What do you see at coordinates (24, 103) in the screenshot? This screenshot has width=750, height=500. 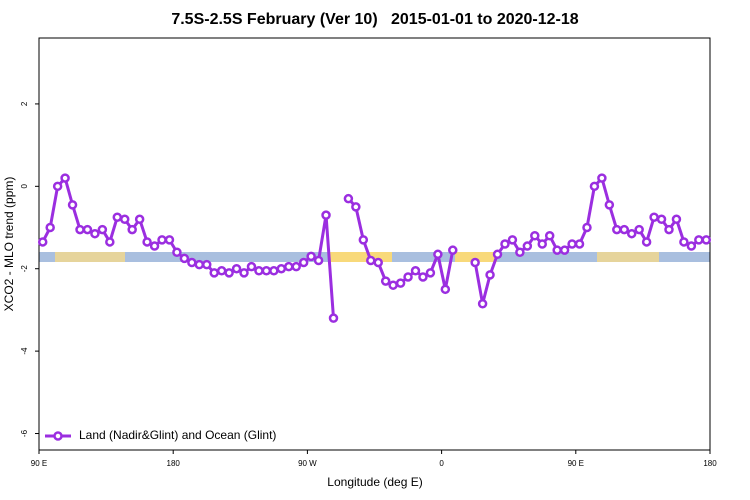 I see `y-tick-label: 2` at bounding box center [24, 103].